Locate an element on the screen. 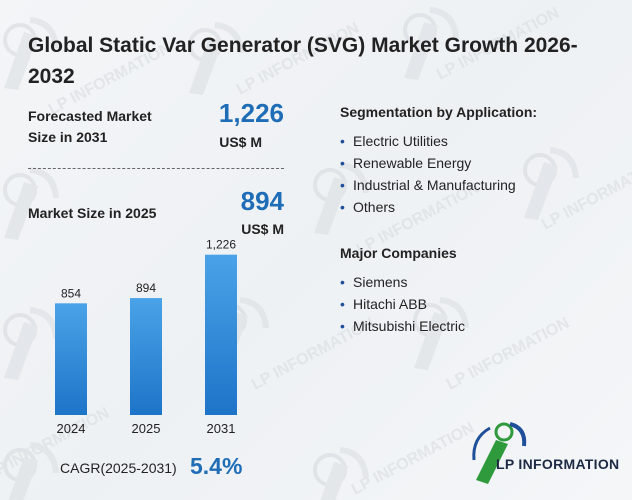  divider is located at coordinates (156, 168).